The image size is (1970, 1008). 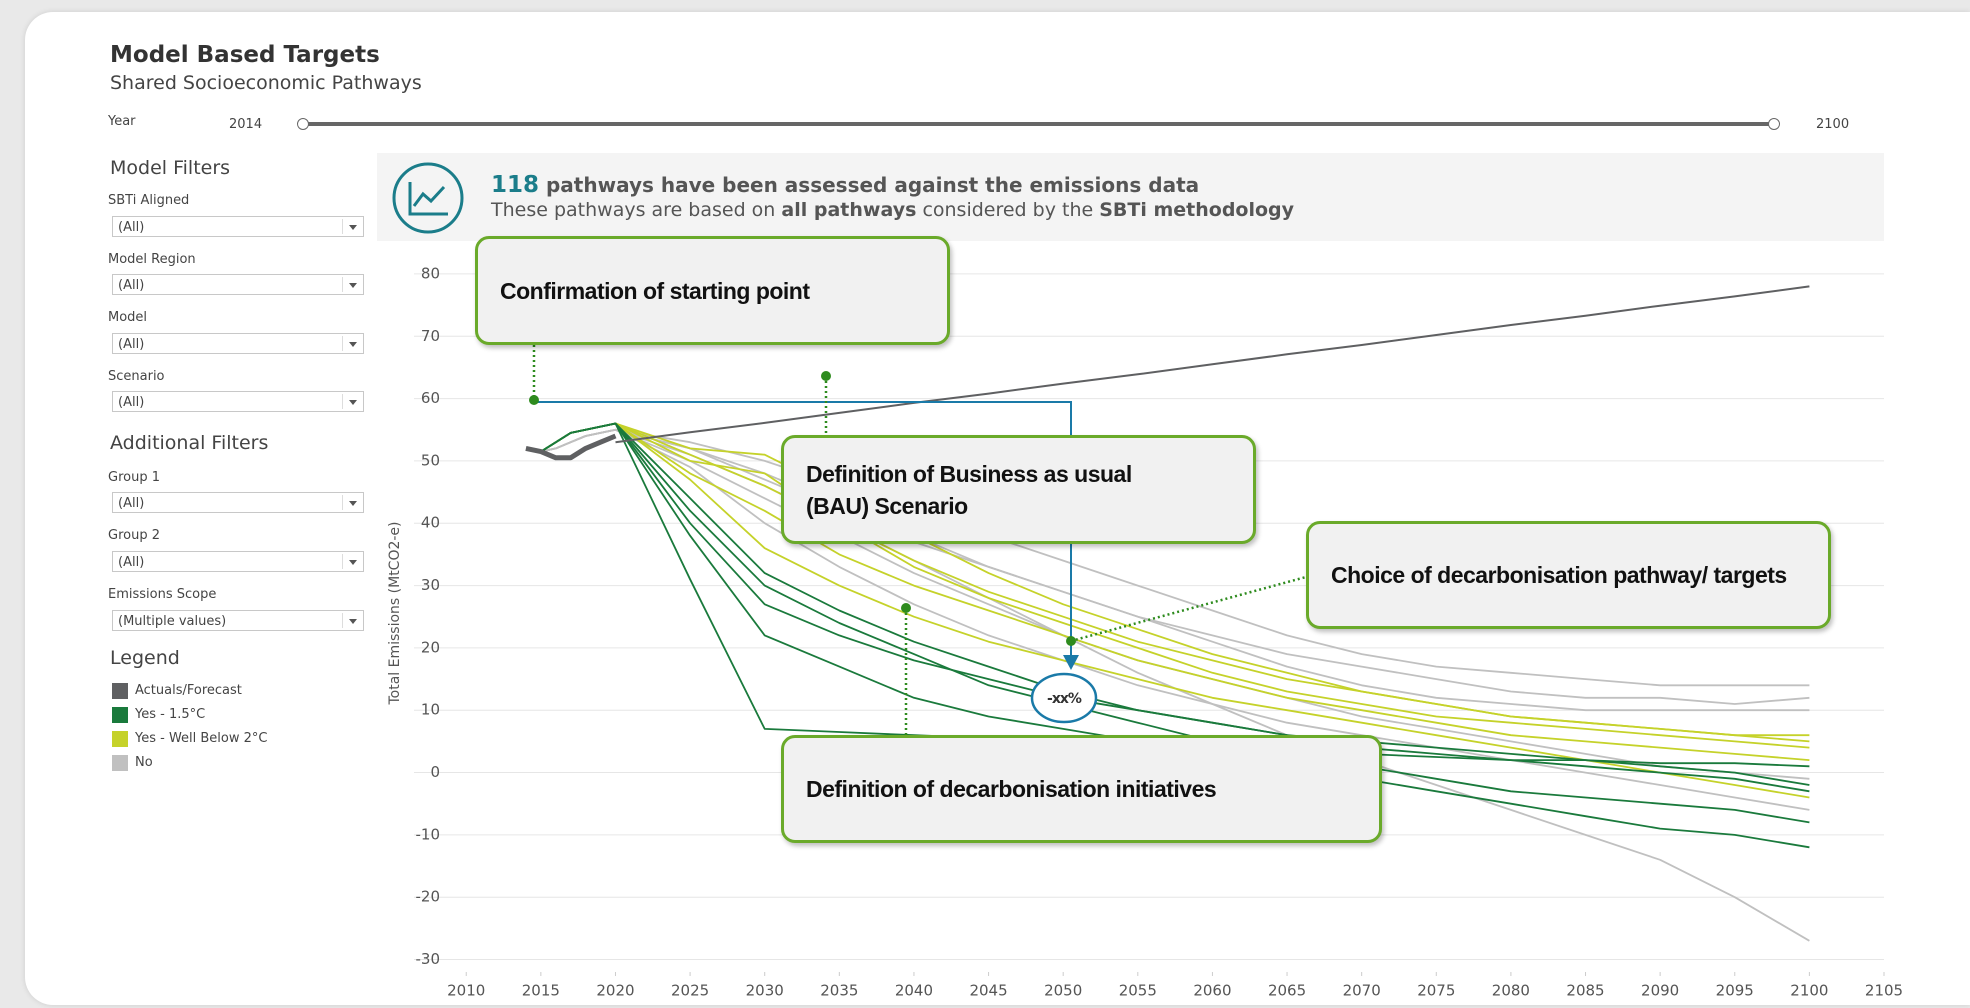 What do you see at coordinates (712, 290) in the screenshot?
I see `callout: Confirmation of starting point` at bounding box center [712, 290].